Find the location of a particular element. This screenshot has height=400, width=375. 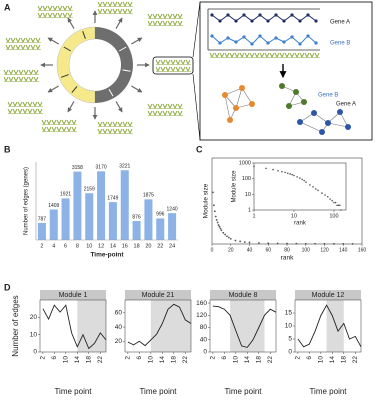

y-tick-label: 20 is located at coordinates (34, 317).